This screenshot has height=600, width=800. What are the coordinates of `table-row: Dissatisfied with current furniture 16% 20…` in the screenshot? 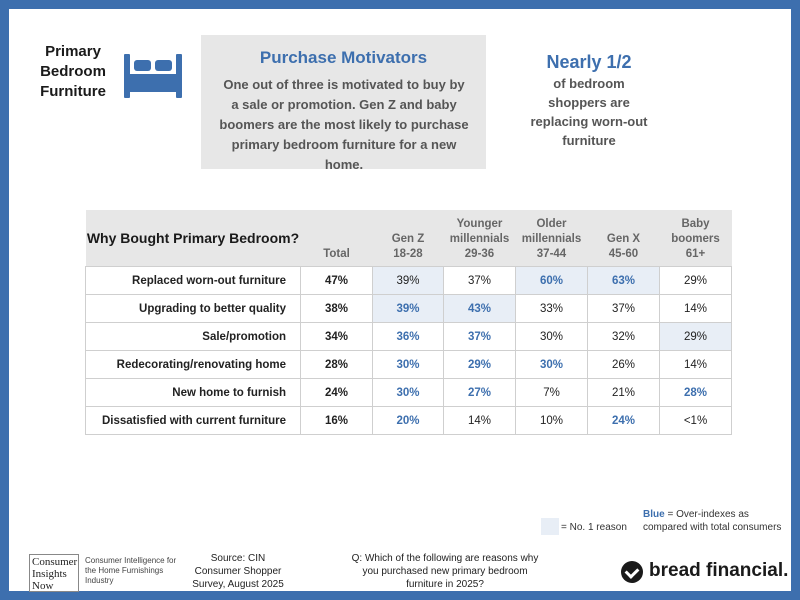 It's located at (408, 420).